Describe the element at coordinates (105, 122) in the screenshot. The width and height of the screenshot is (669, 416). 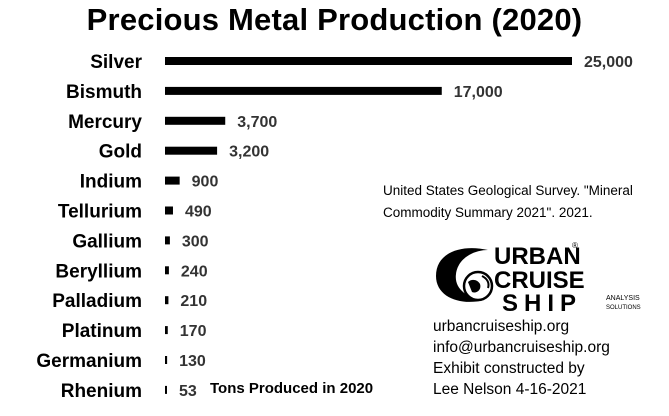
I see `category-label: Mercury` at that location.